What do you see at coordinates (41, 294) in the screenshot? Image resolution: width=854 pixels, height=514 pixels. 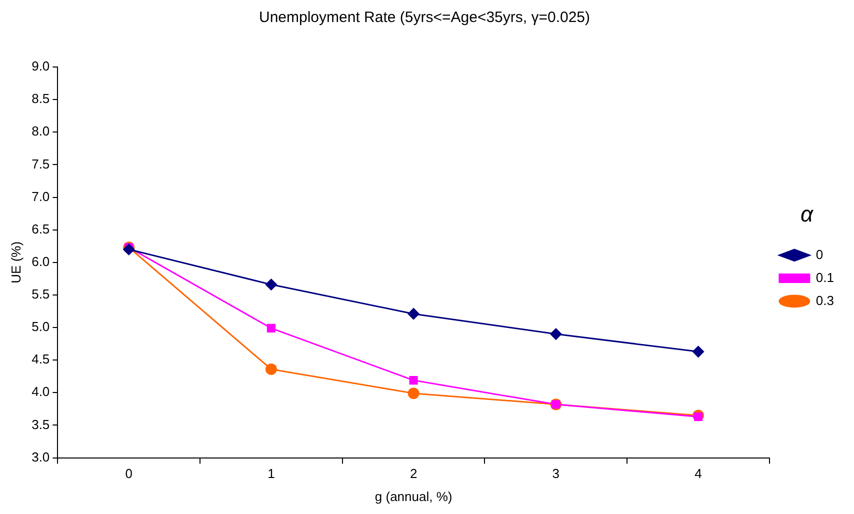 I see `y-tick-label: 5.5` at bounding box center [41, 294].